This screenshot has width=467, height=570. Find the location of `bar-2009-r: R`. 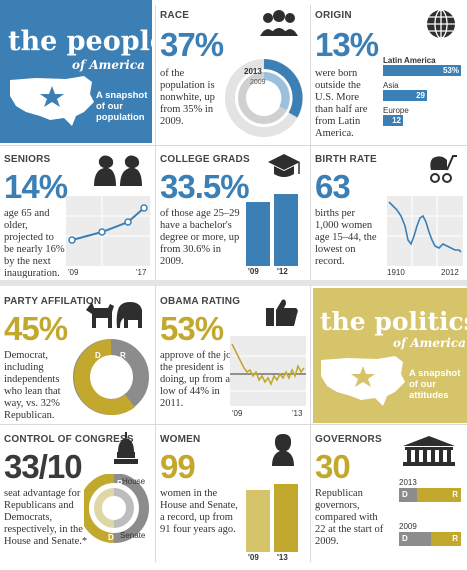

bar-2009-r: R is located at coordinates (446, 539).